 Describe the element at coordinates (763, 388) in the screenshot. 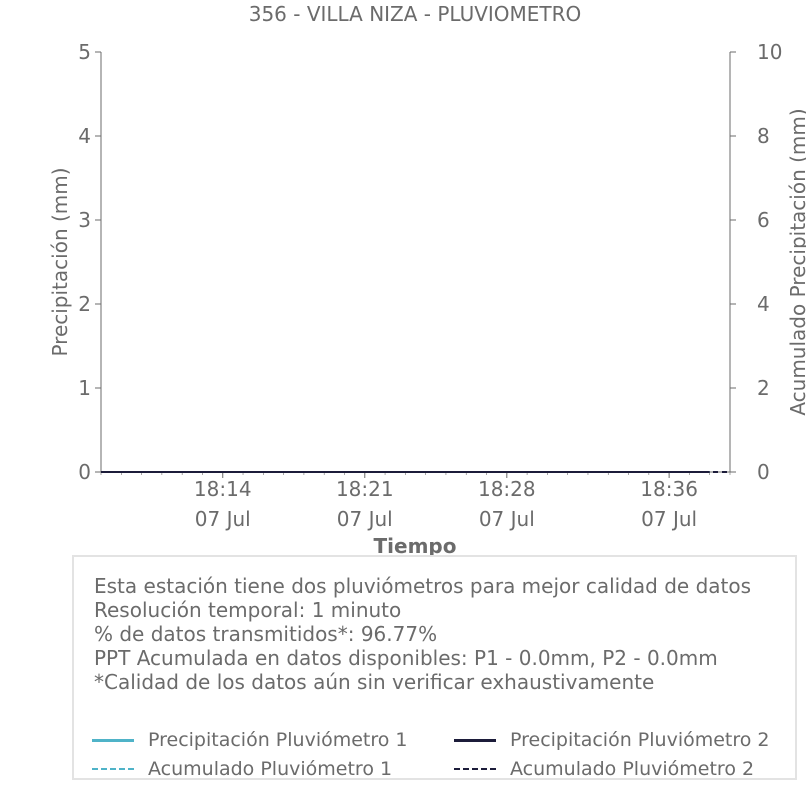

I see `y2-tick-label: 2` at that location.